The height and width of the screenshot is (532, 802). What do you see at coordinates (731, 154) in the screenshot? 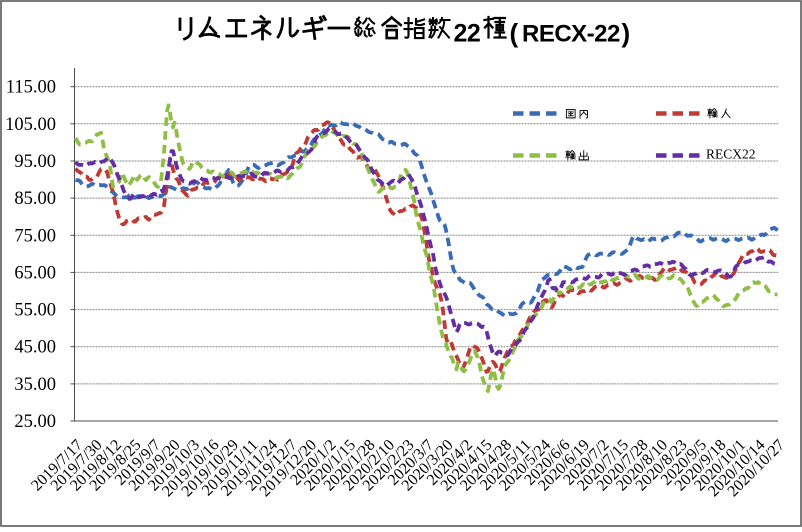
I see `svg-text: RECX22` at bounding box center [731, 154].